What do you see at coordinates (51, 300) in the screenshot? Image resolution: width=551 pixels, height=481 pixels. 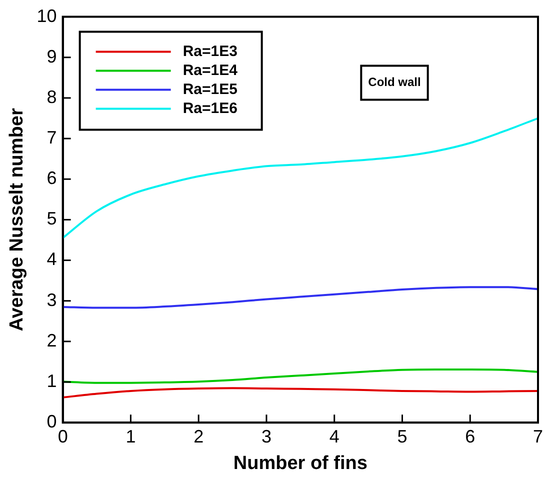 I see `y-tick-label: 3` at bounding box center [51, 300].